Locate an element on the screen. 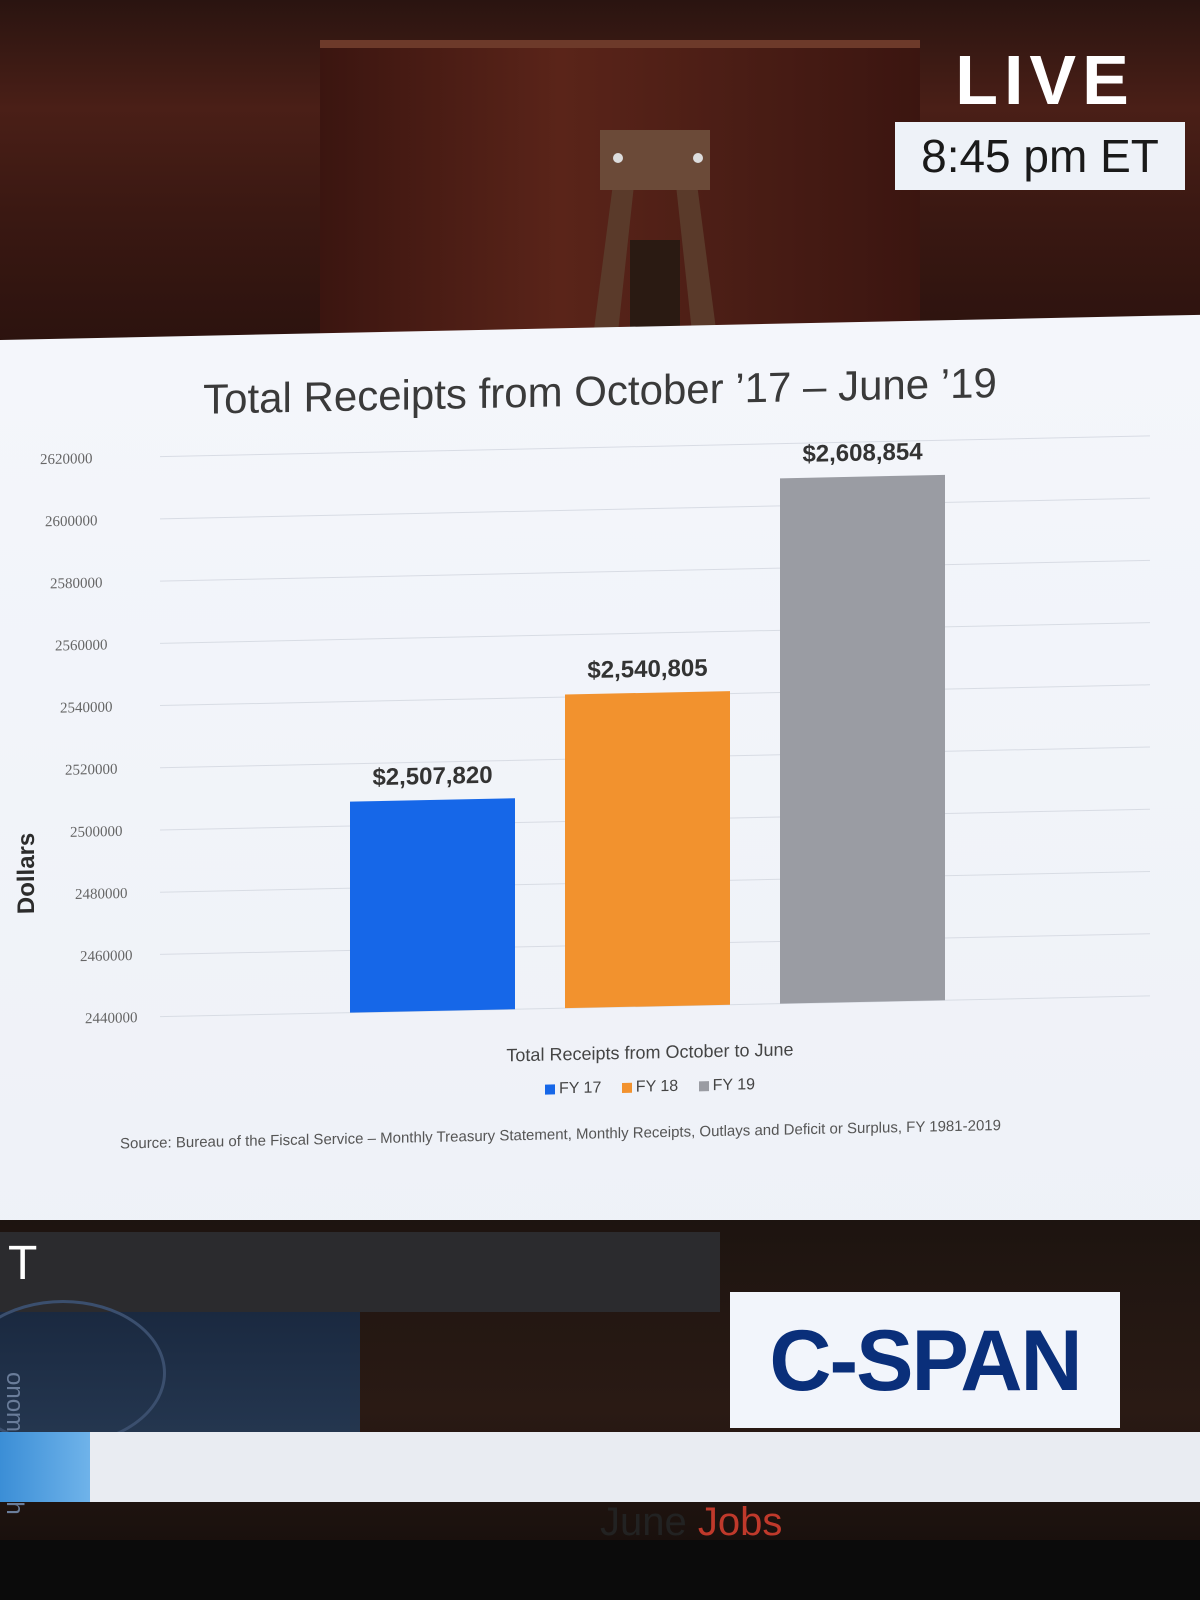 Image resolution: width=1200 pixels, height=1600 pixels. ticker-word-2: Jobs is located at coordinates (740, 1522).